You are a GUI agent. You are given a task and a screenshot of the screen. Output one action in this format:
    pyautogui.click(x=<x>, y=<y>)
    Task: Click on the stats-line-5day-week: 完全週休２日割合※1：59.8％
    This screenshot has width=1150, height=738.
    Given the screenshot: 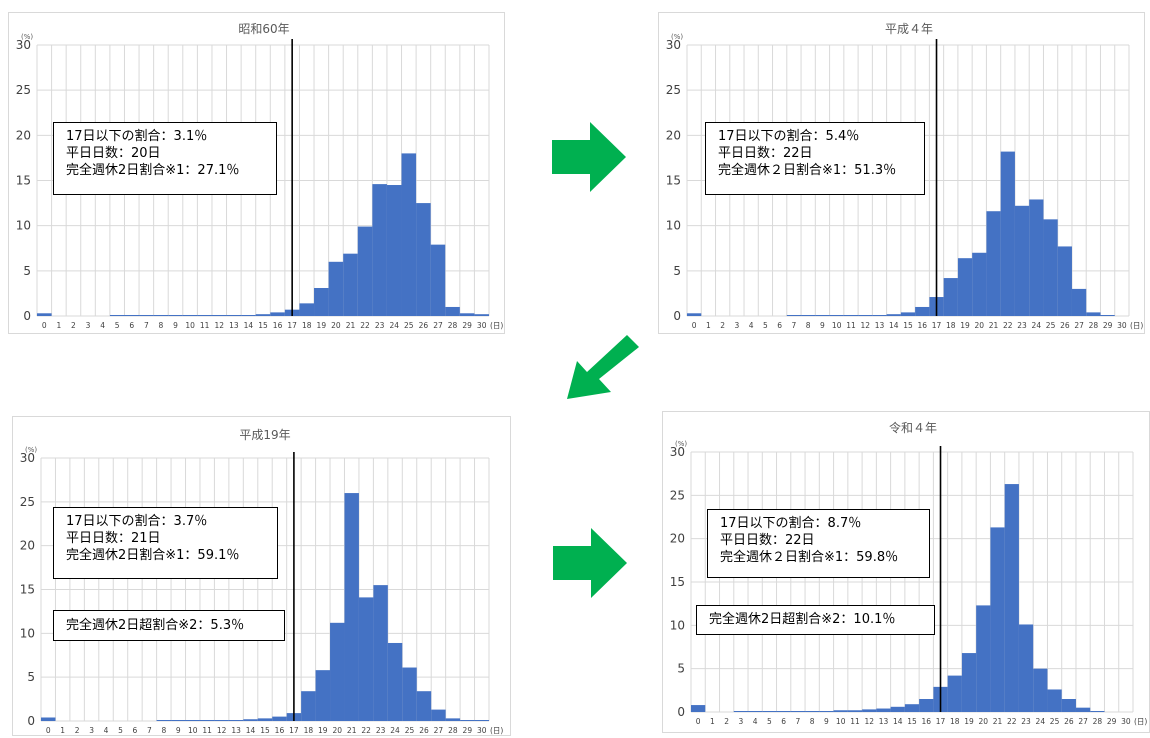 What is the action you would take?
    pyautogui.click(x=809, y=557)
    